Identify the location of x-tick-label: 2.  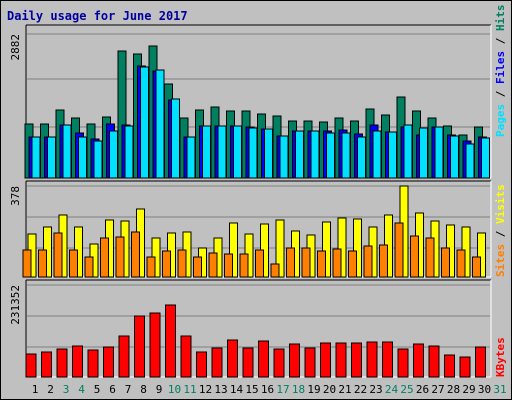
(50, 389).